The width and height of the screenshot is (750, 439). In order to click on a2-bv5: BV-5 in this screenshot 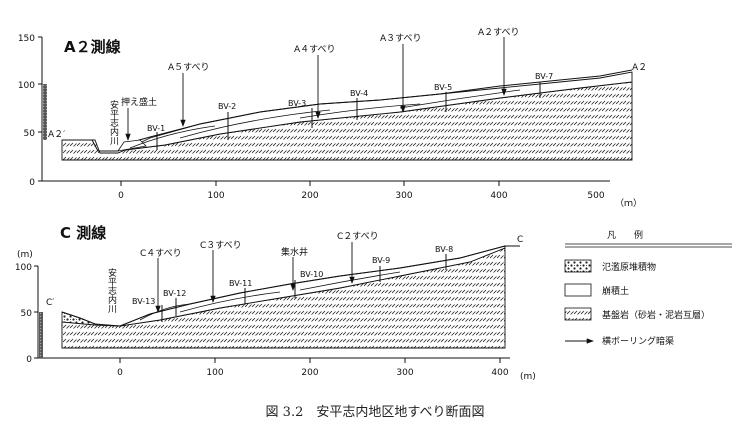, I will do `click(443, 87)`.